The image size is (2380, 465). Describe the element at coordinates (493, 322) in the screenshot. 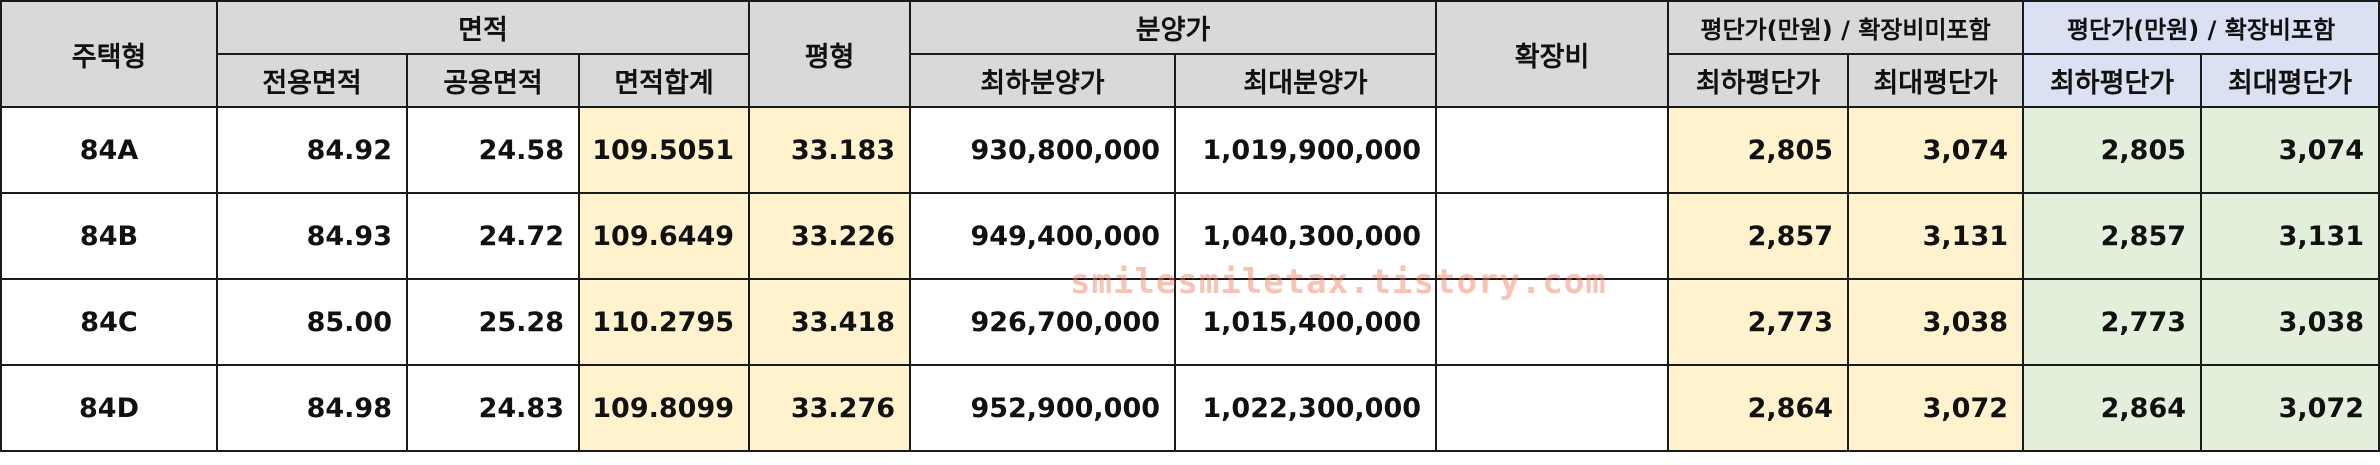

I see `cell-area-common: 25.28` at that location.